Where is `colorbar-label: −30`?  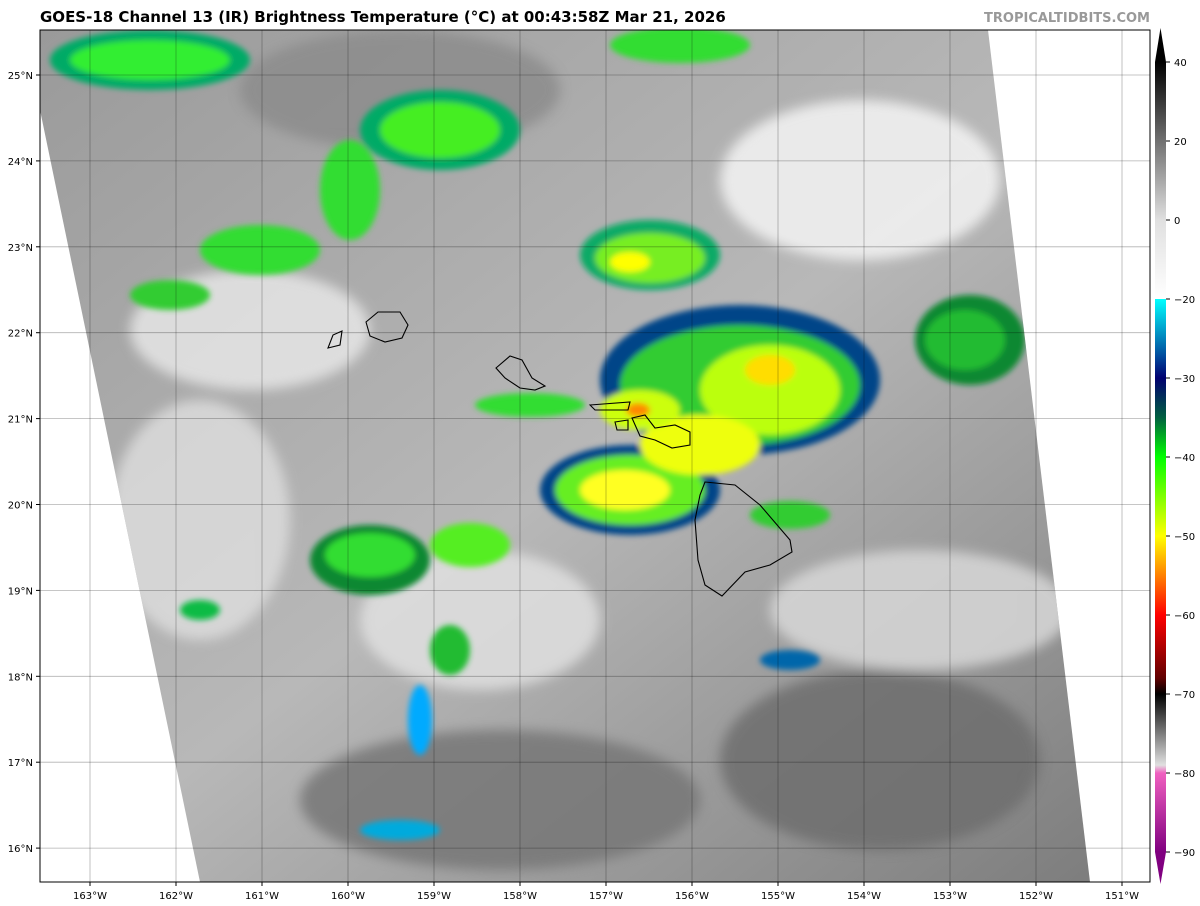
colorbar-label: −30 is located at coordinates (1184, 379).